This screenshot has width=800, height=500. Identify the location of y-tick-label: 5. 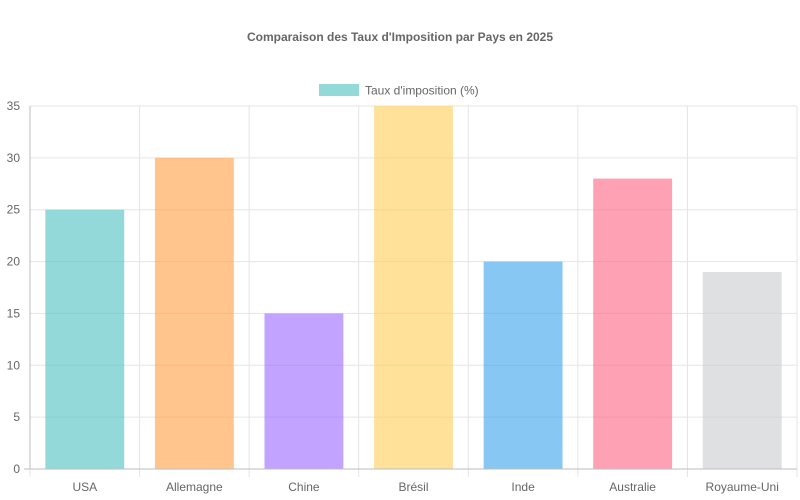
(16, 417).